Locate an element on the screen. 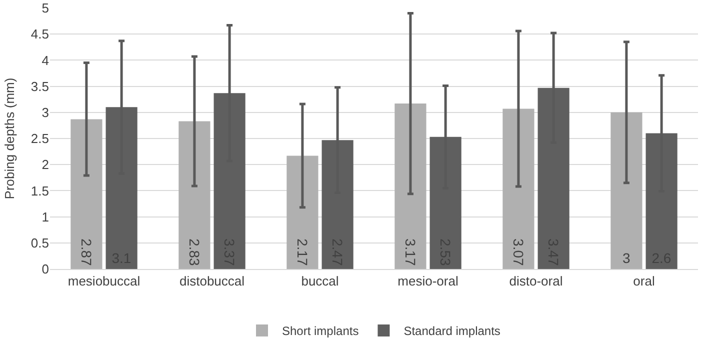  legend-label: Standard implants is located at coordinates (452, 331).